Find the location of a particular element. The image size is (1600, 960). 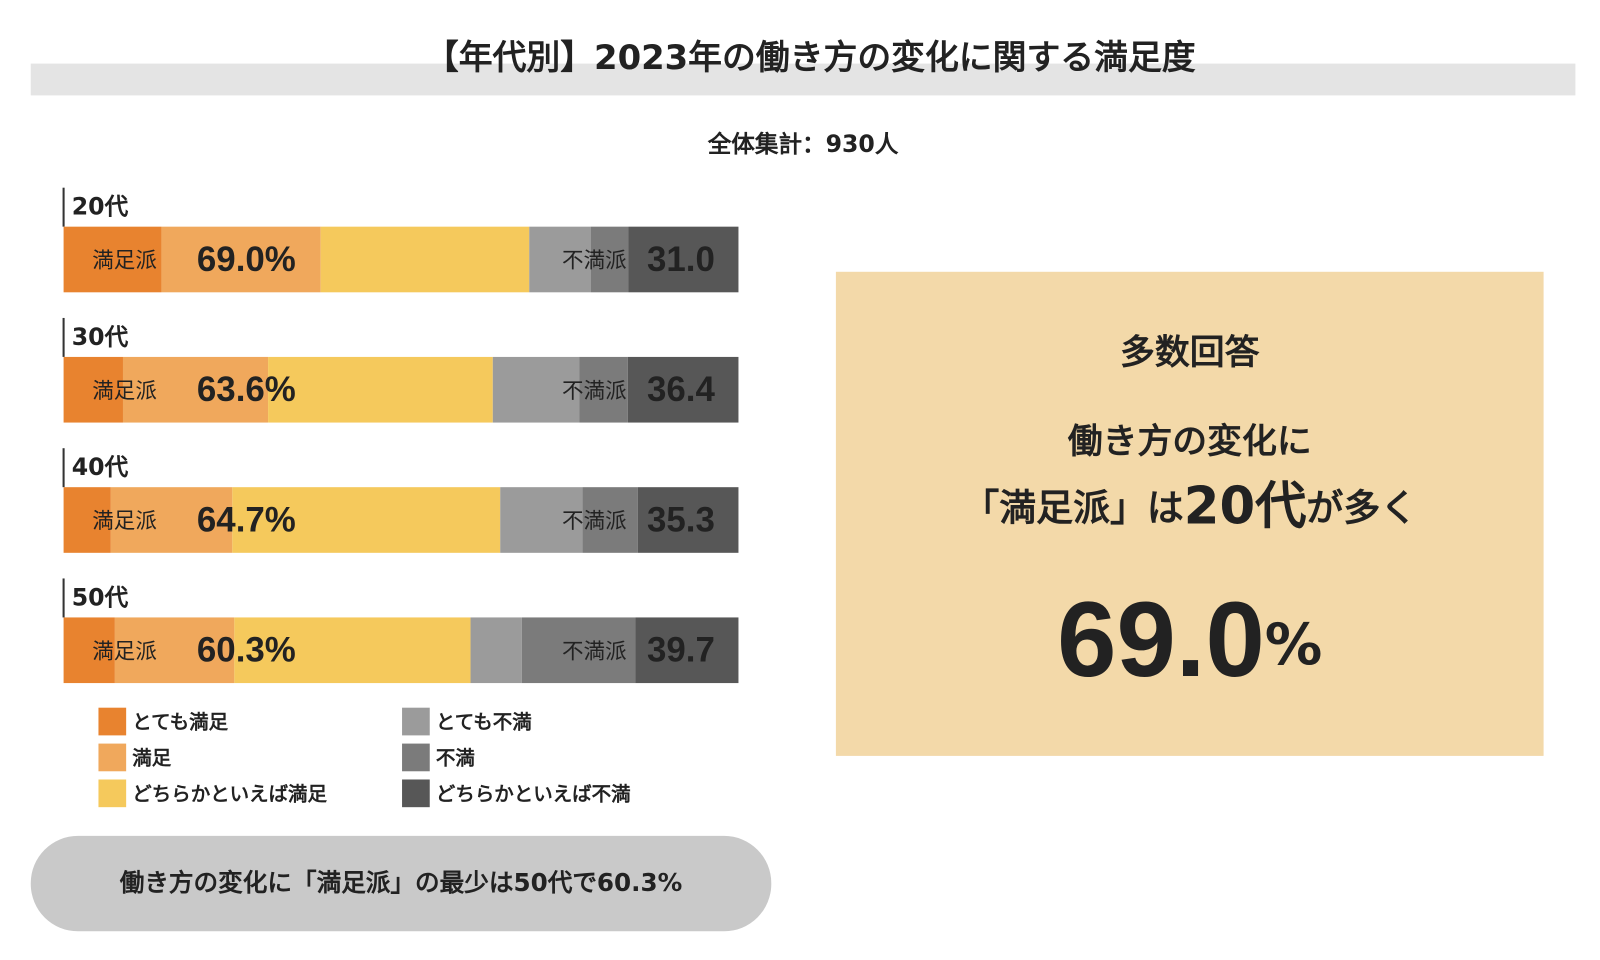

dissatisfied-total: 31.0 is located at coordinates (681, 259).